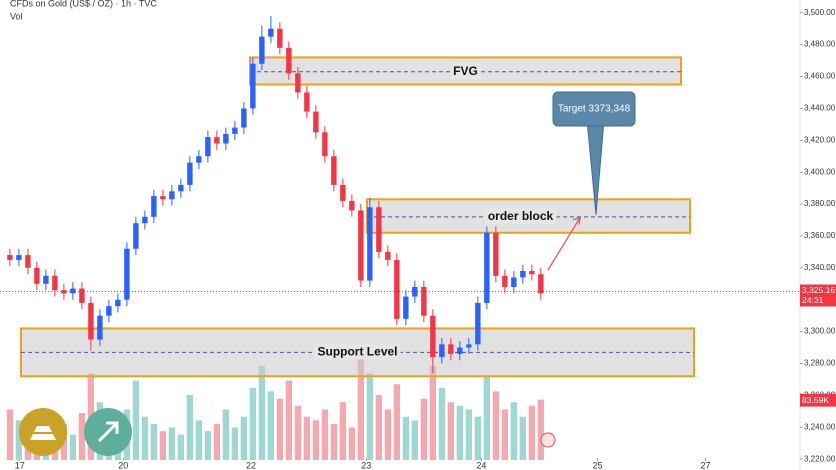 The height and width of the screenshot is (470, 836). What do you see at coordinates (548, 440) in the screenshot?
I see `event-icon` at bounding box center [548, 440].